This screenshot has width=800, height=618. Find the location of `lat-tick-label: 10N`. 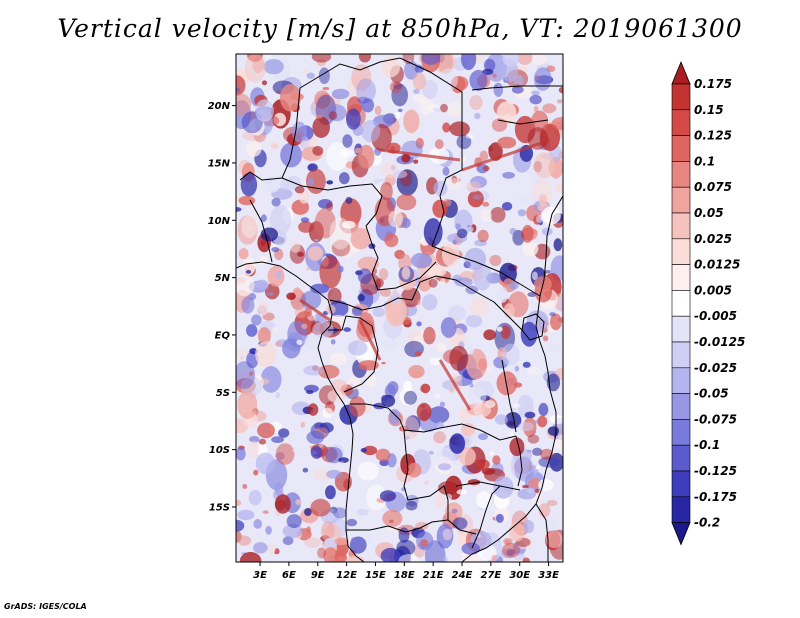

lat-tick-label: 10N is located at coordinates (219, 221).